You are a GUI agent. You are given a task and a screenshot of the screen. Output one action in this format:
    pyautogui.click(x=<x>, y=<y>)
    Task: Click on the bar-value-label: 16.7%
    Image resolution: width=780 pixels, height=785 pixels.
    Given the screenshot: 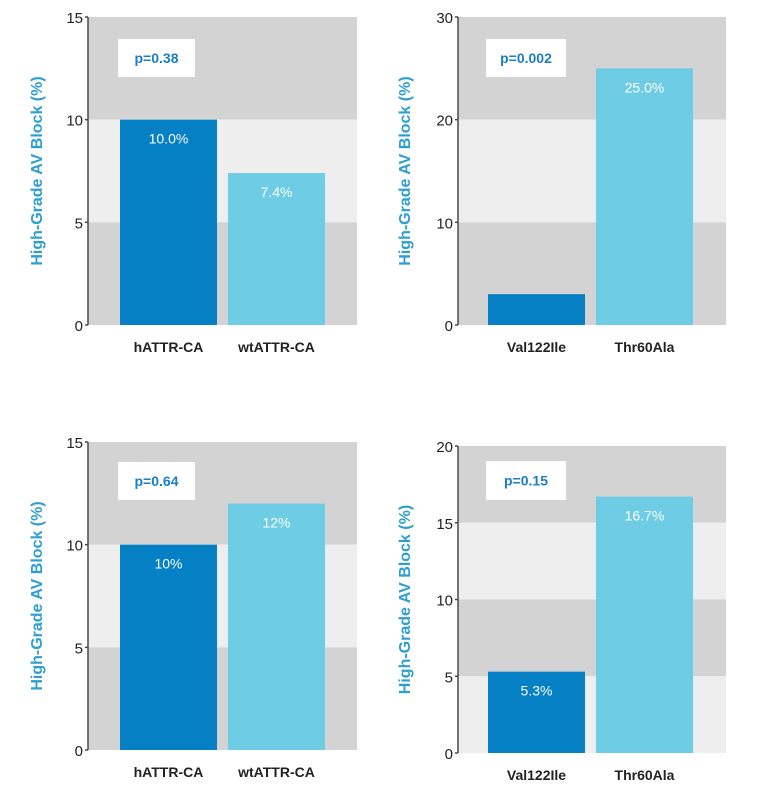 What is the action you would take?
    pyautogui.click(x=645, y=516)
    